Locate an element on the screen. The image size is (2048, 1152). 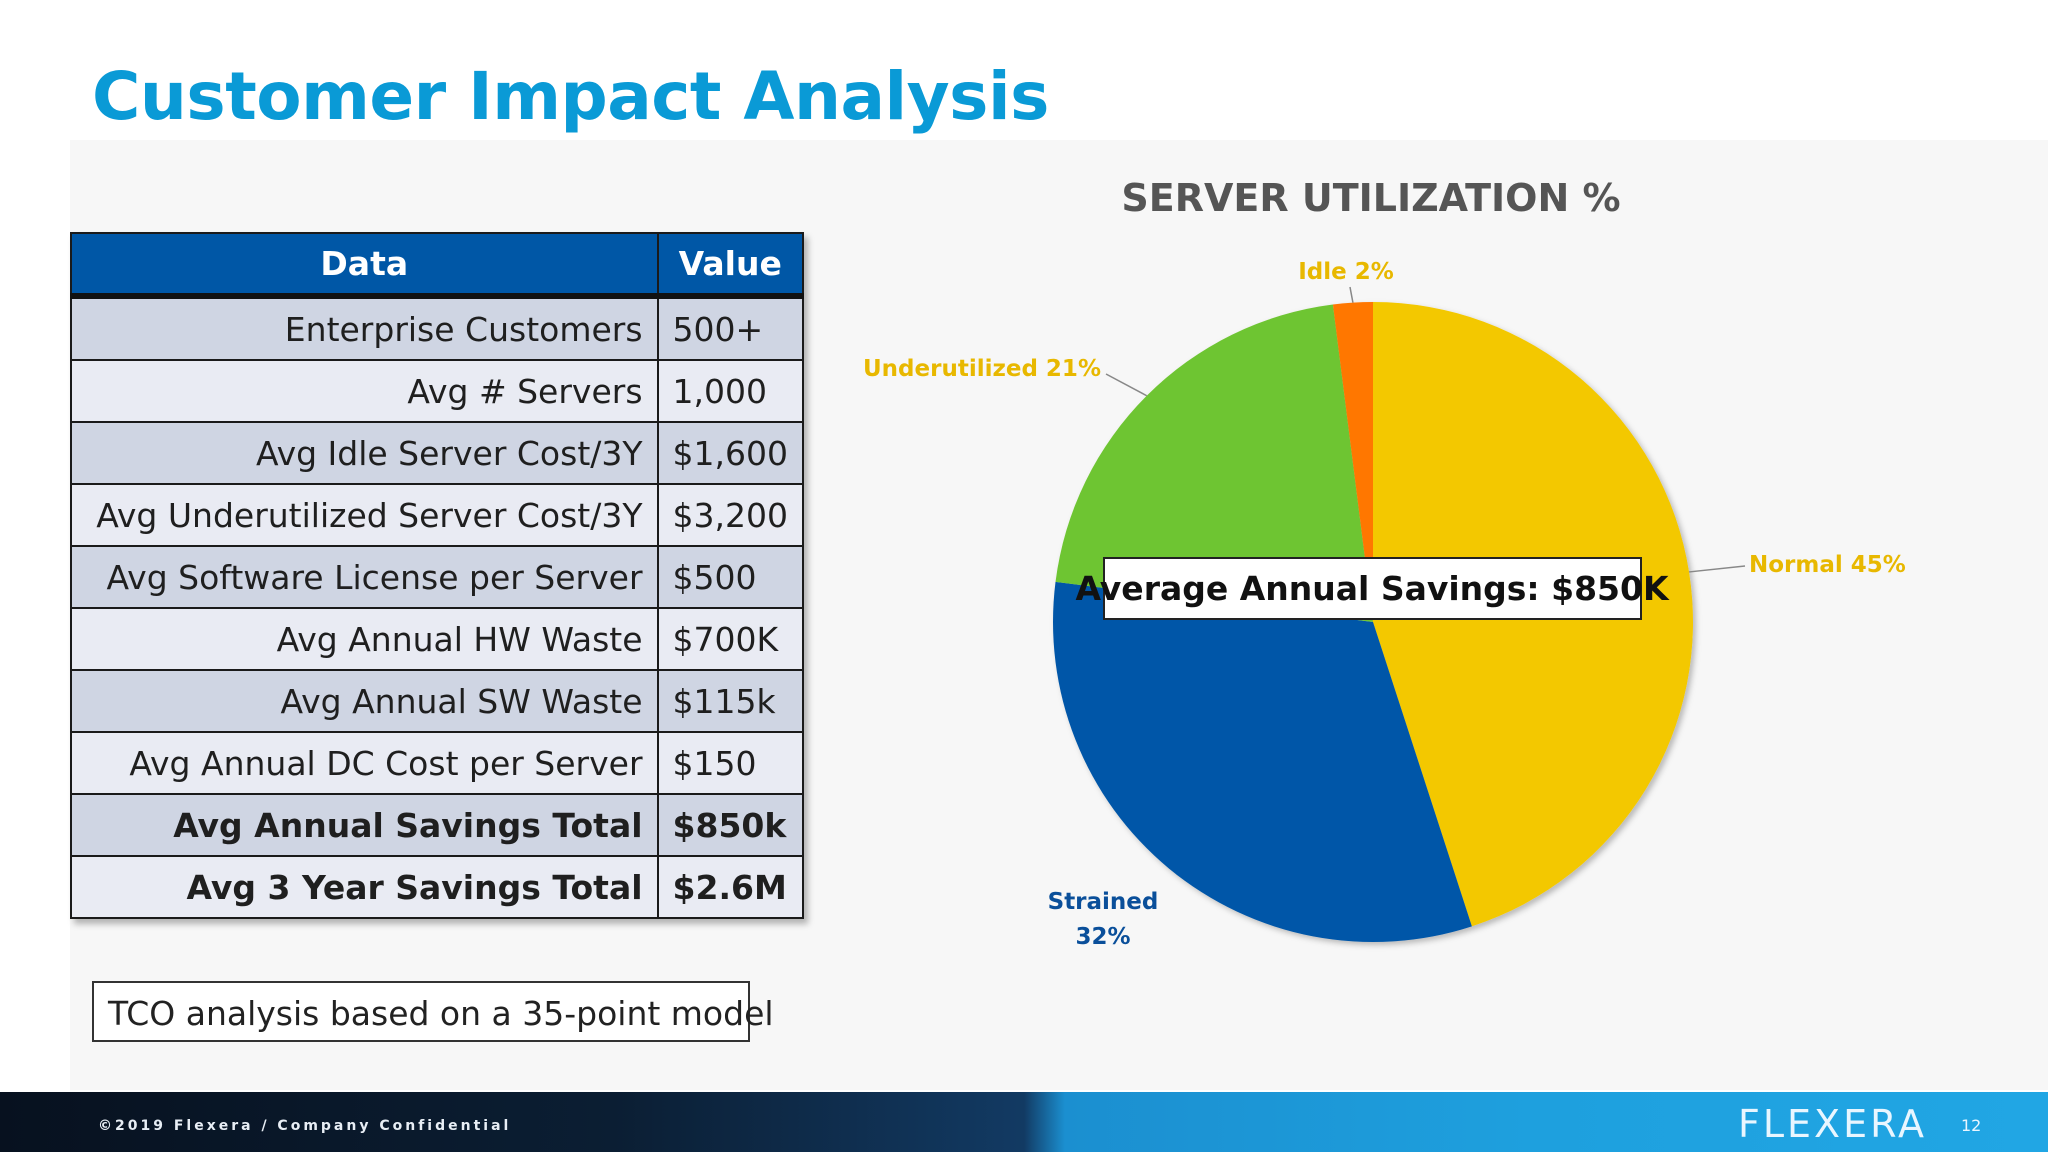
row-value: $150 is located at coordinates (730, 763).